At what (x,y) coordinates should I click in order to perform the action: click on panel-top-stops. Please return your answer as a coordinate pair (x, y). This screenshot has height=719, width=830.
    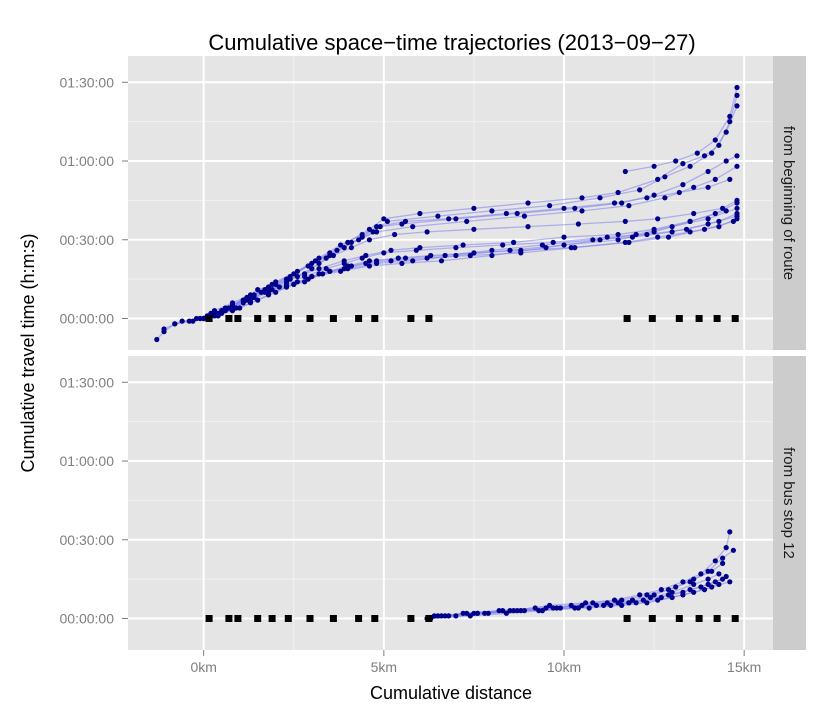
    Looking at the image, I should click on (472, 318).